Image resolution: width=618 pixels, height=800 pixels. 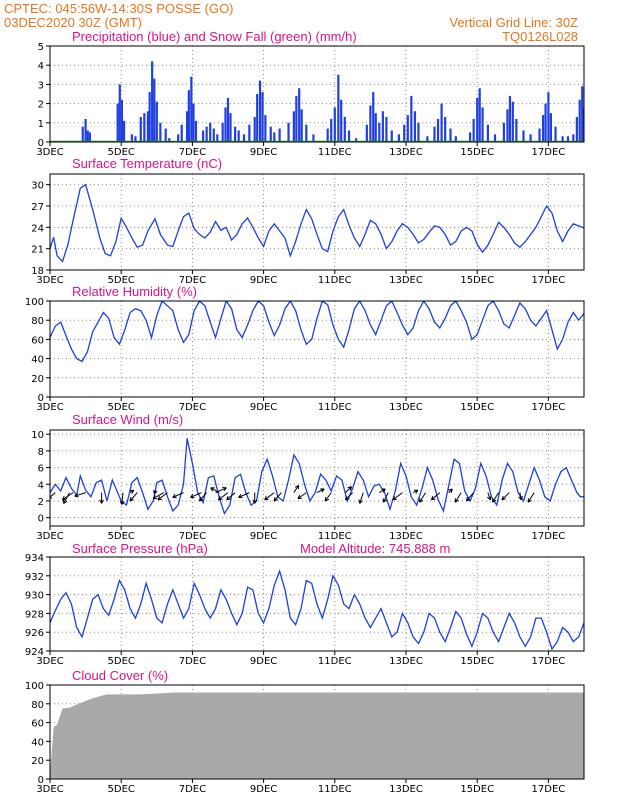 I want to click on line-wind, so click(x=317, y=477).